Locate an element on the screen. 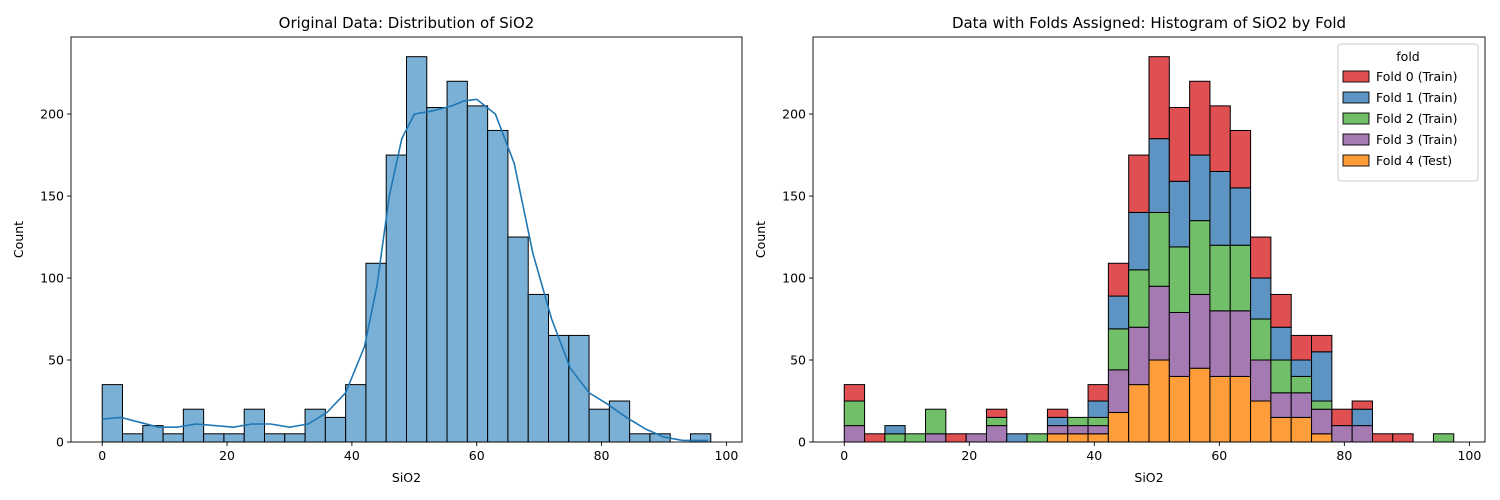 The width and height of the screenshot is (1500, 500). x-tick-label: 100 is located at coordinates (1469, 455).